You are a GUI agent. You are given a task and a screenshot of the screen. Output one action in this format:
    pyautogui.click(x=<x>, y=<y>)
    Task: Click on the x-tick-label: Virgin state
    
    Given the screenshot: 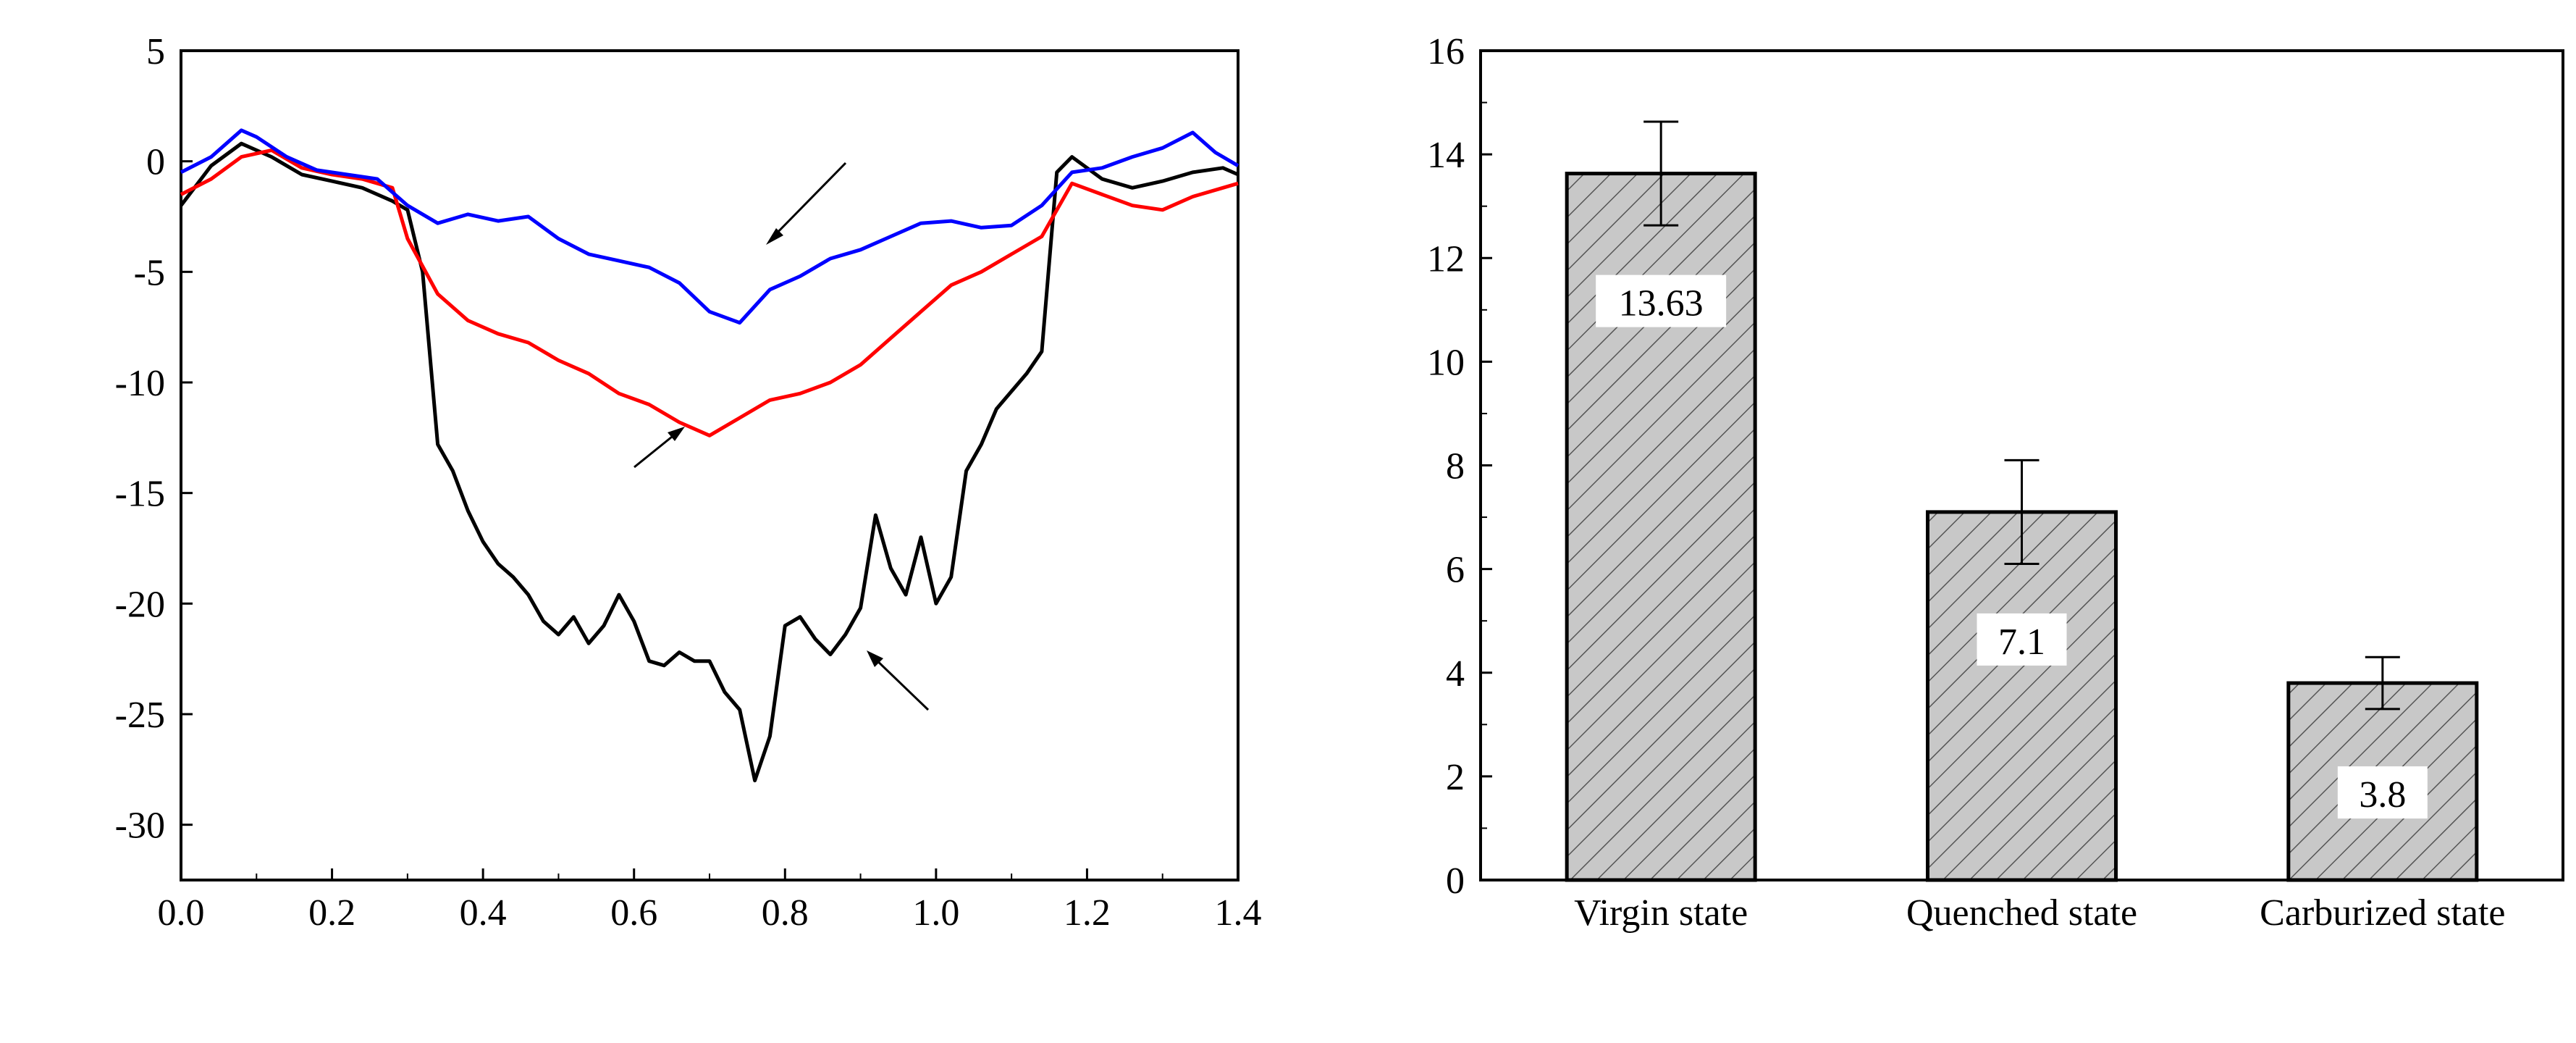 What is the action you would take?
    pyautogui.click(x=1661, y=913)
    